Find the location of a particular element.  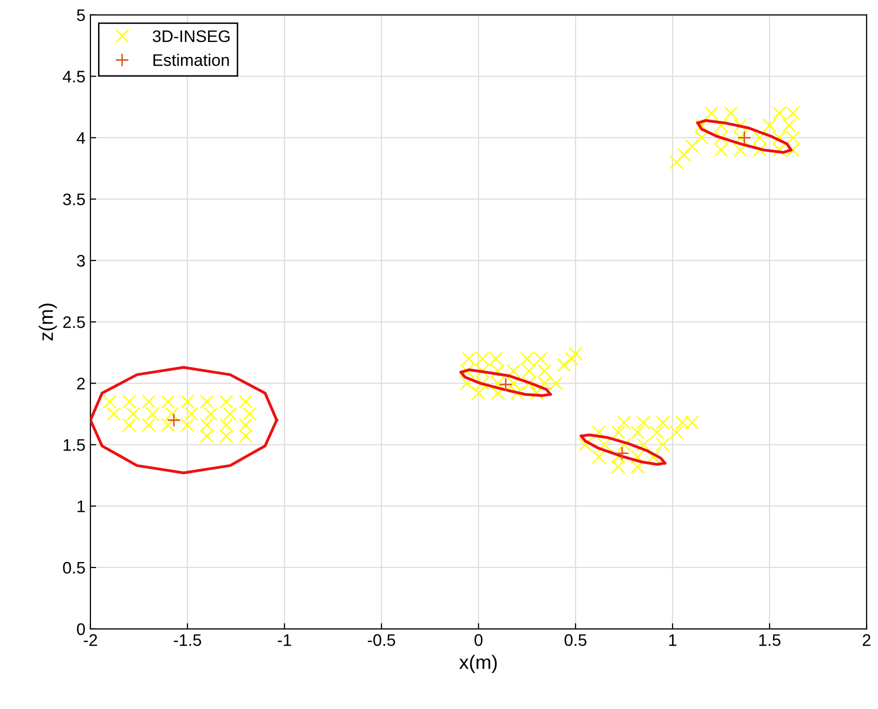

x-tick-label: 2 is located at coordinates (866, 640).